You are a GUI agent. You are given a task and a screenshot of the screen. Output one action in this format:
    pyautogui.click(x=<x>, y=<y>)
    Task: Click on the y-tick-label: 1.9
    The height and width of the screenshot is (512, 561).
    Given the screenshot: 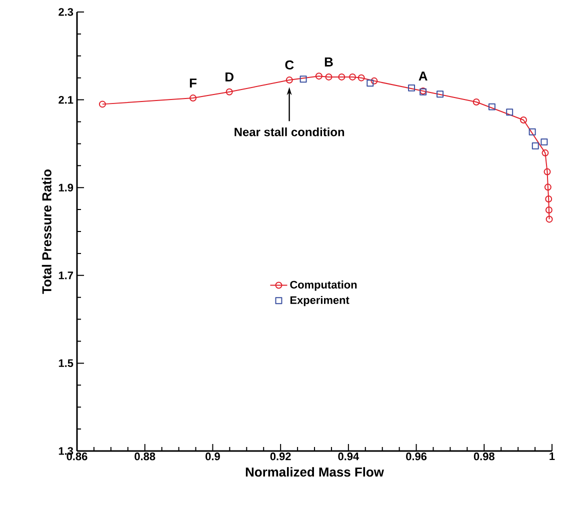 What is the action you would take?
    pyautogui.click(x=66, y=188)
    